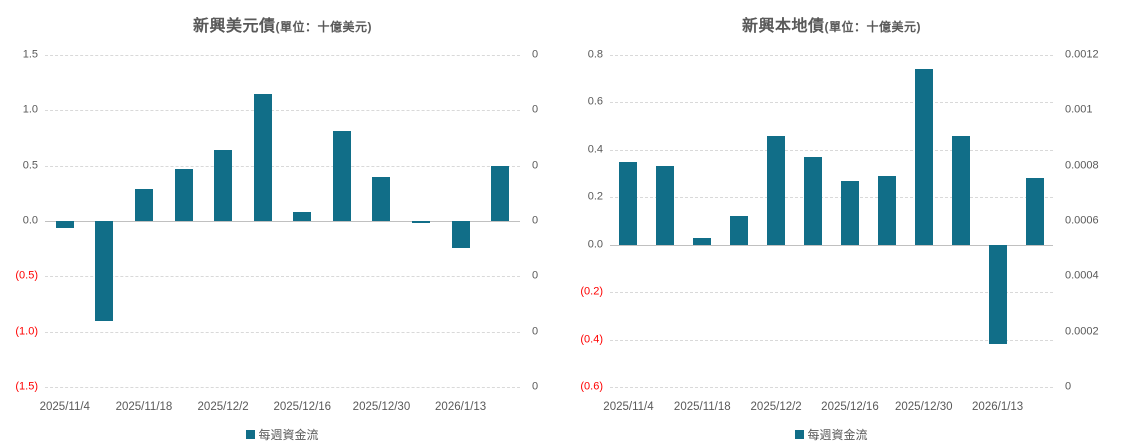  Describe the element at coordinates (540, 220) in the screenshot. I see `y-axis-right: 0 0 0 0 0 0 0` at that location.